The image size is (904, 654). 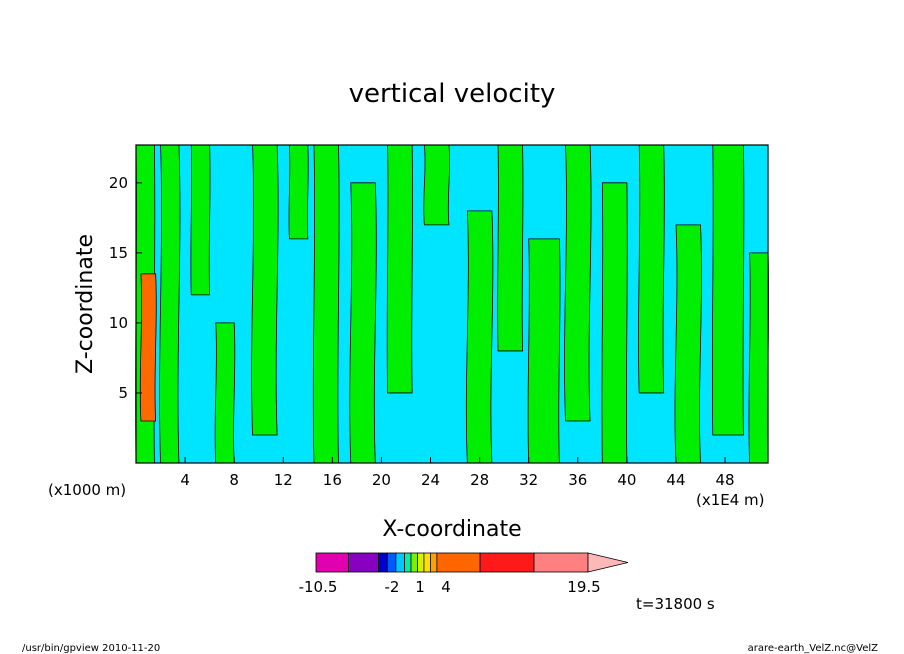 What do you see at coordinates (381, 480) in the screenshot?
I see `x-tick-label: 20` at bounding box center [381, 480].